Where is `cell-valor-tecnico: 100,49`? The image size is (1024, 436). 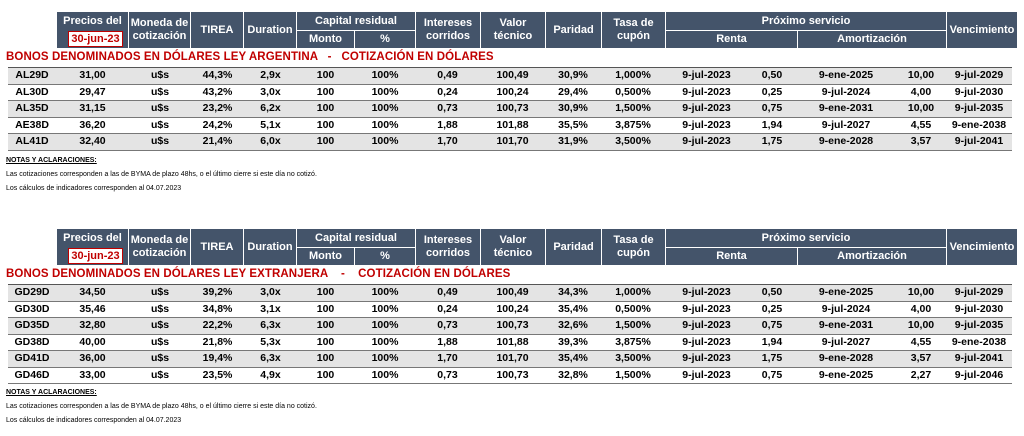
cell-valor-tecnico: 100,49 is located at coordinates (512, 292).